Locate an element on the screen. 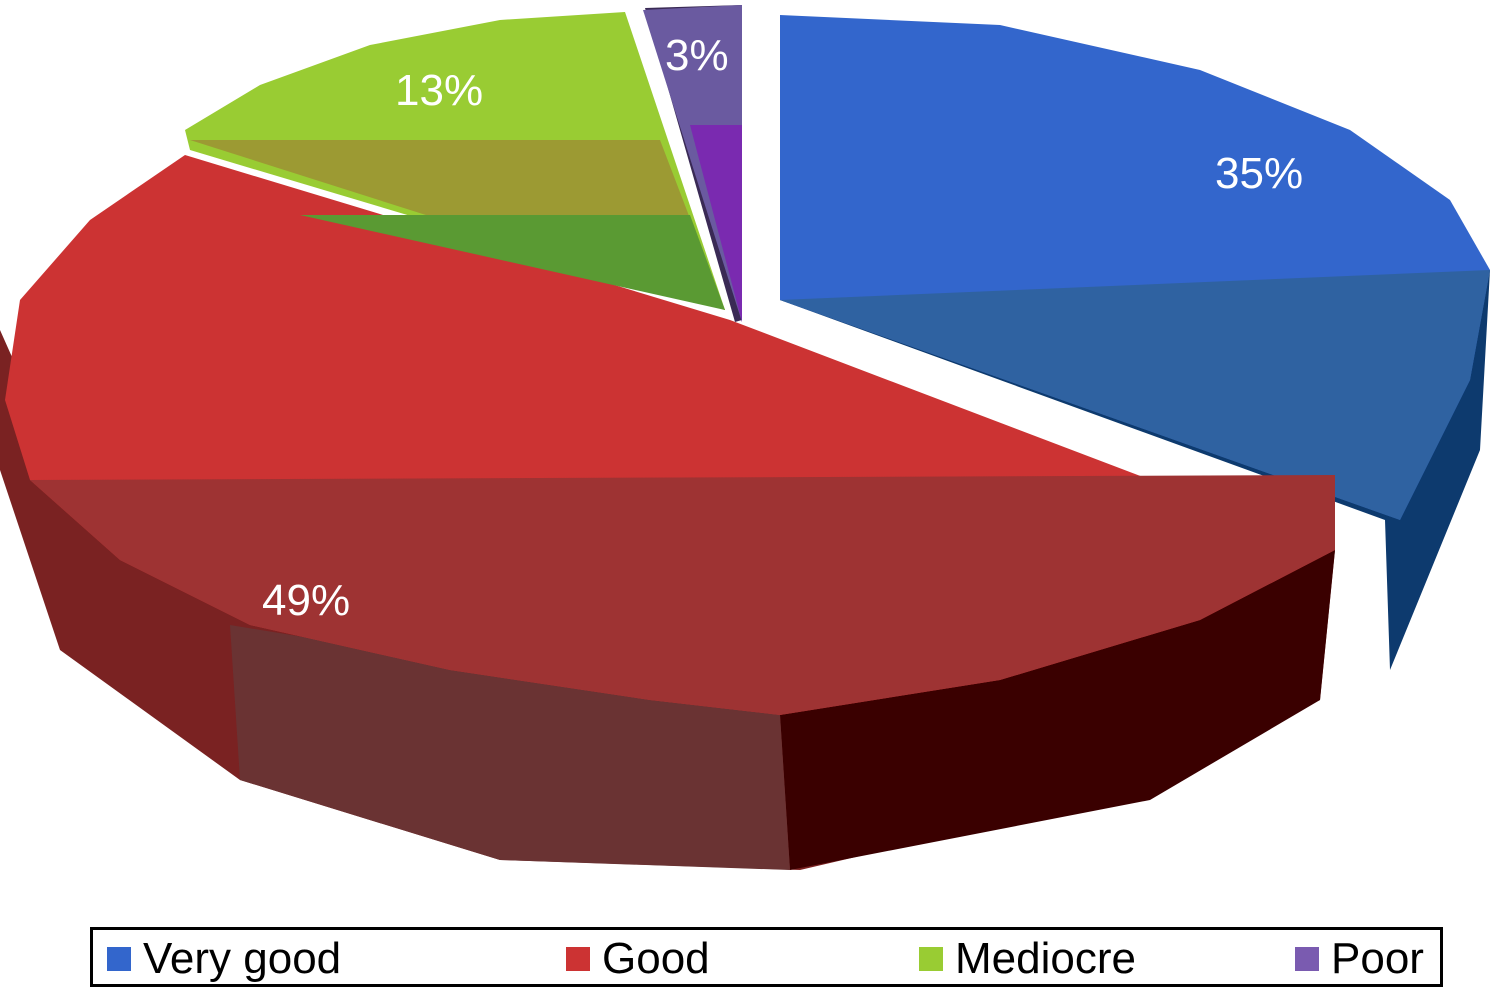 This screenshot has width=1500, height=992. pie-slice-poor is located at coordinates (692, 163).